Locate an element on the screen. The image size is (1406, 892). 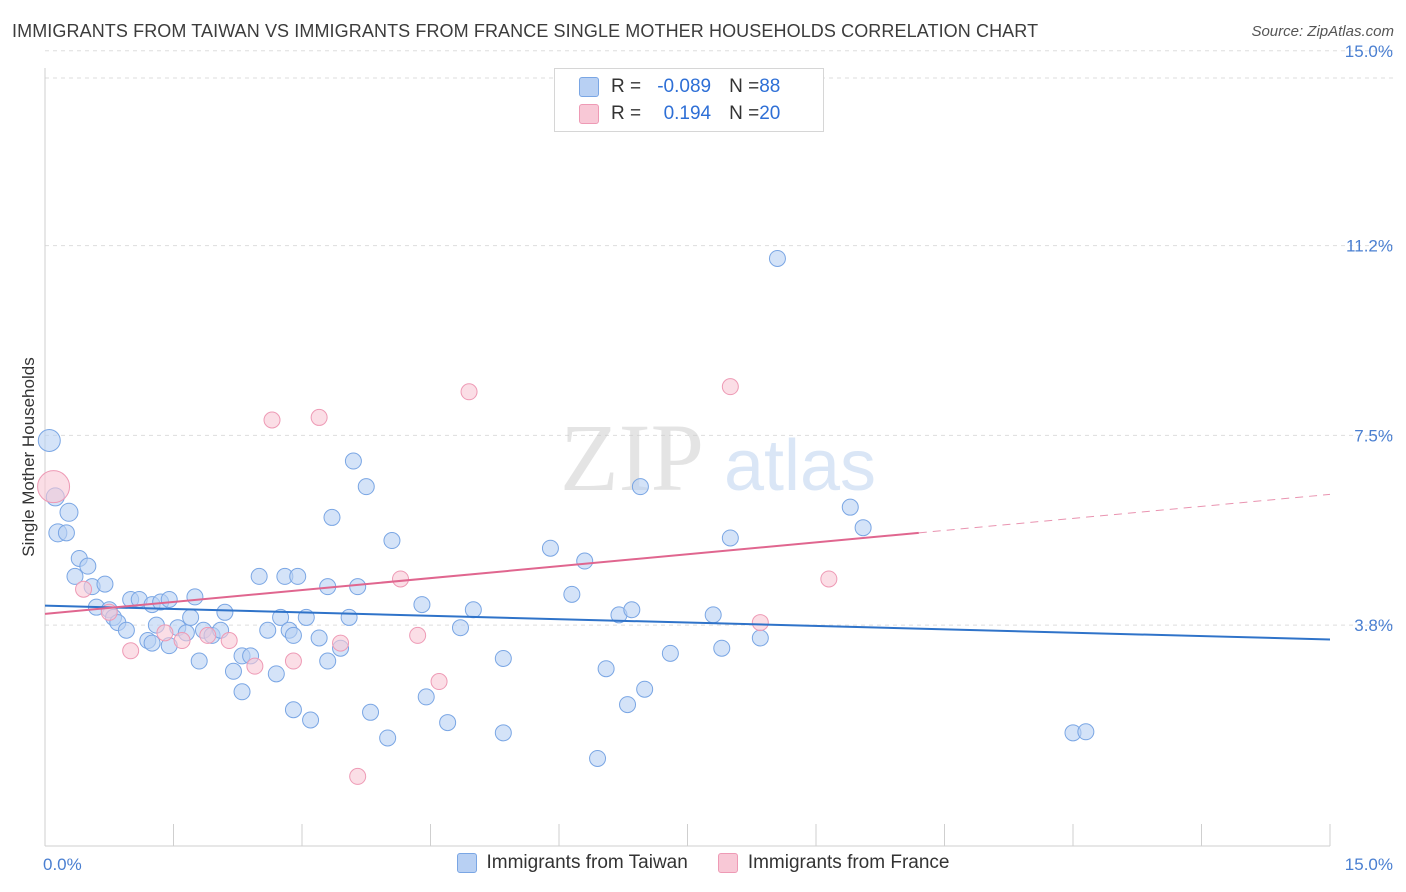
legend-item-france: Immigrants from France is located at coordinates (833, 863).